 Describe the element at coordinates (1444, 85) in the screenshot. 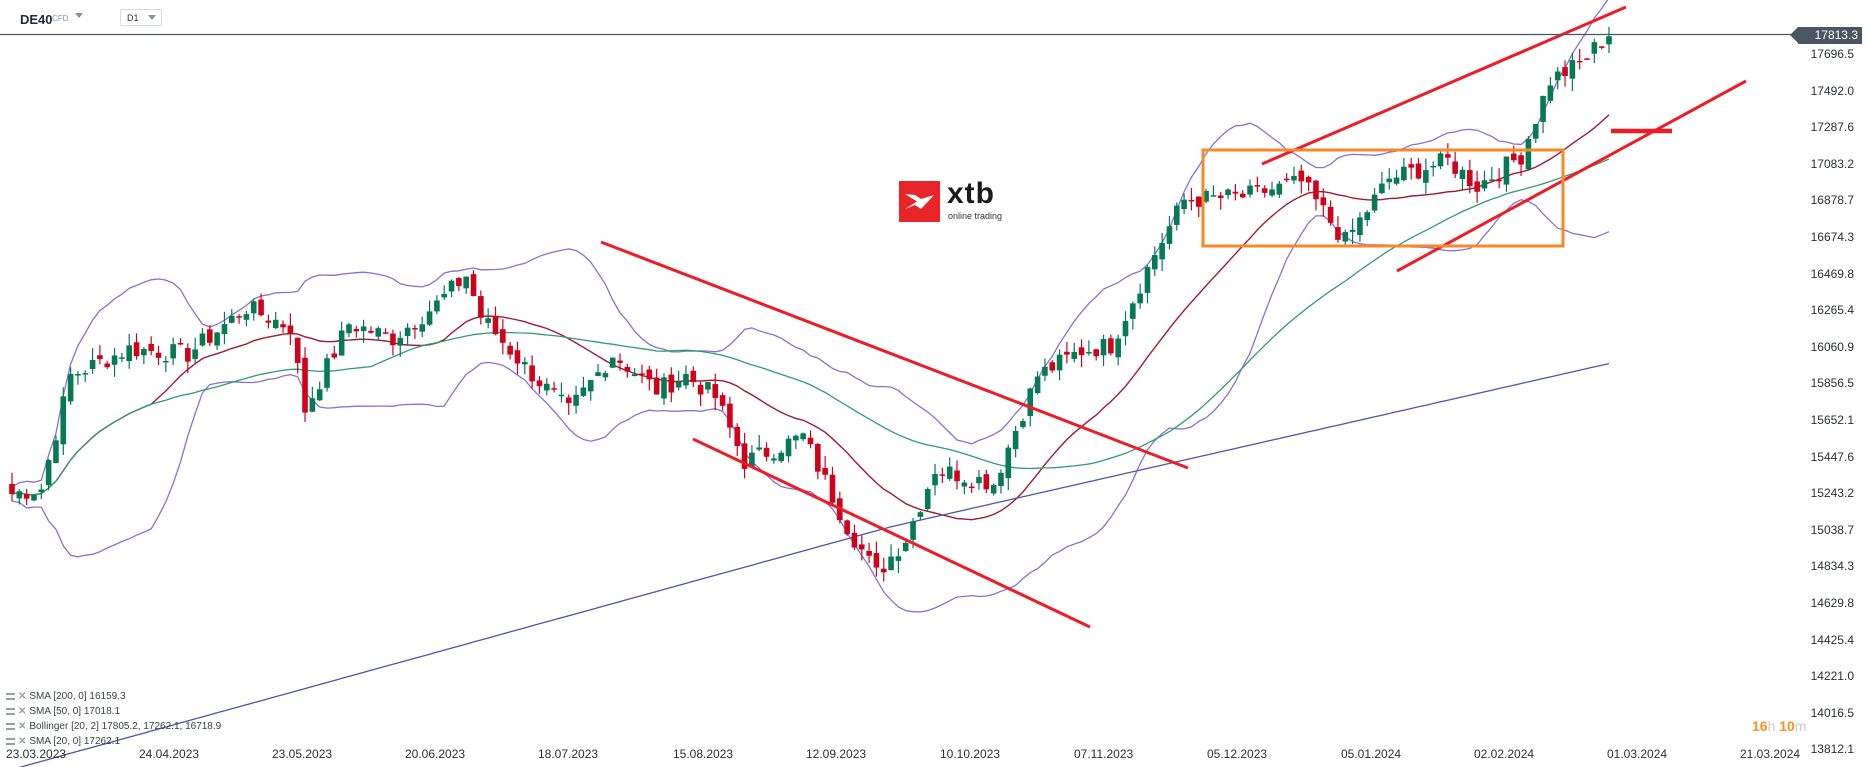

I see `ascending-channel-upper-line` at that location.